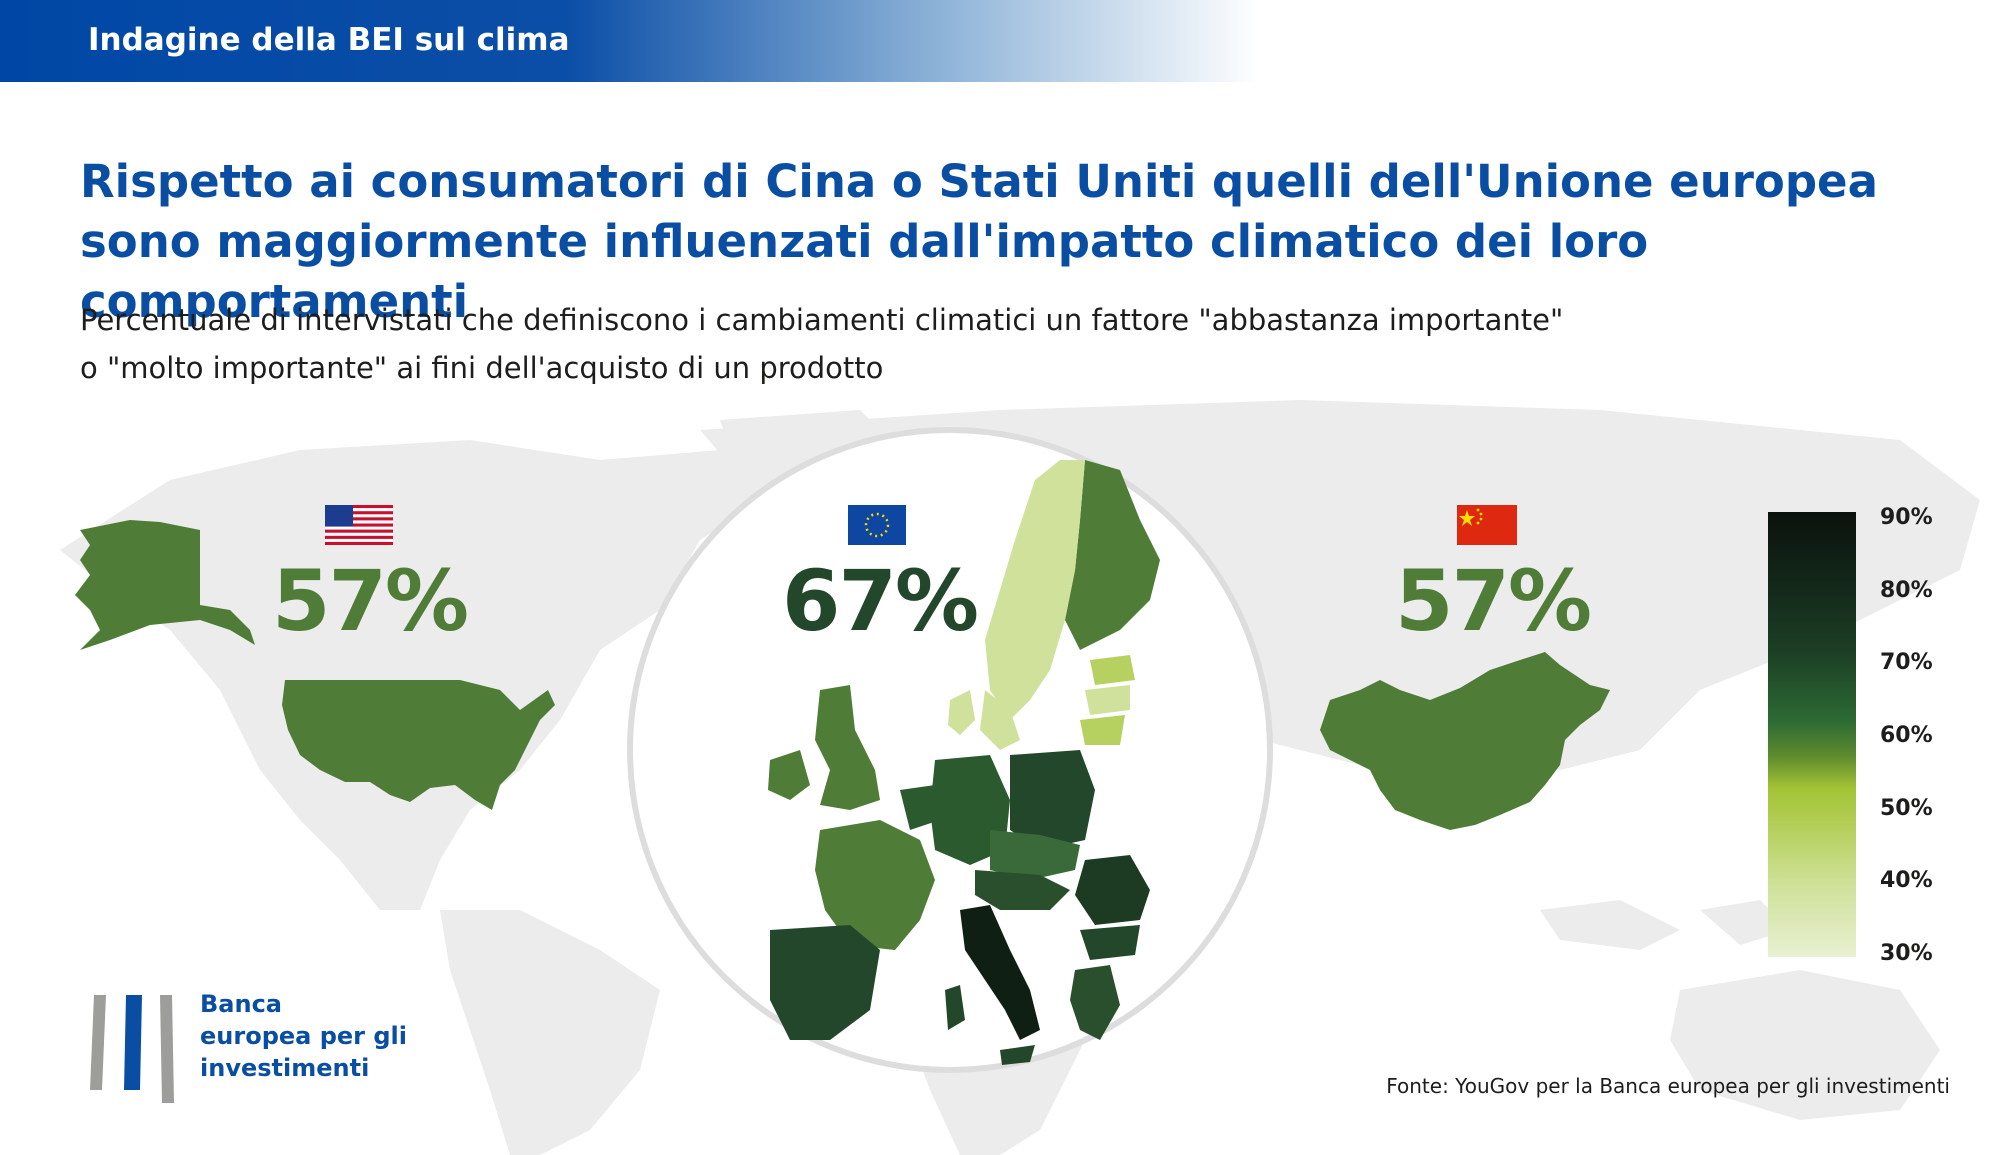 The width and height of the screenshot is (2000, 1155). What do you see at coordinates (359, 525) in the screenshot?
I see `us-flag-icon` at bounding box center [359, 525].